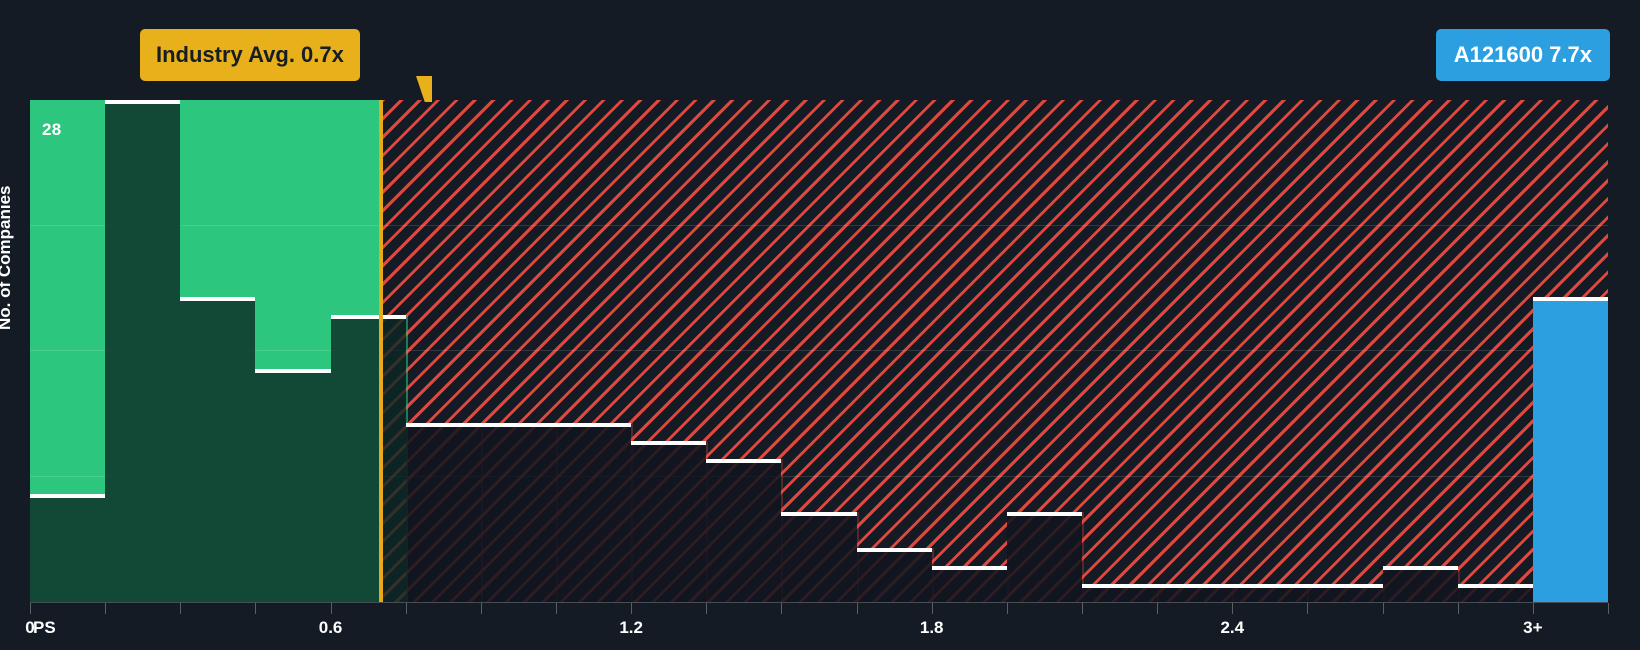 The width and height of the screenshot is (1640, 650). I want to click on bar-2.10-2.25, so click(1121, 593).